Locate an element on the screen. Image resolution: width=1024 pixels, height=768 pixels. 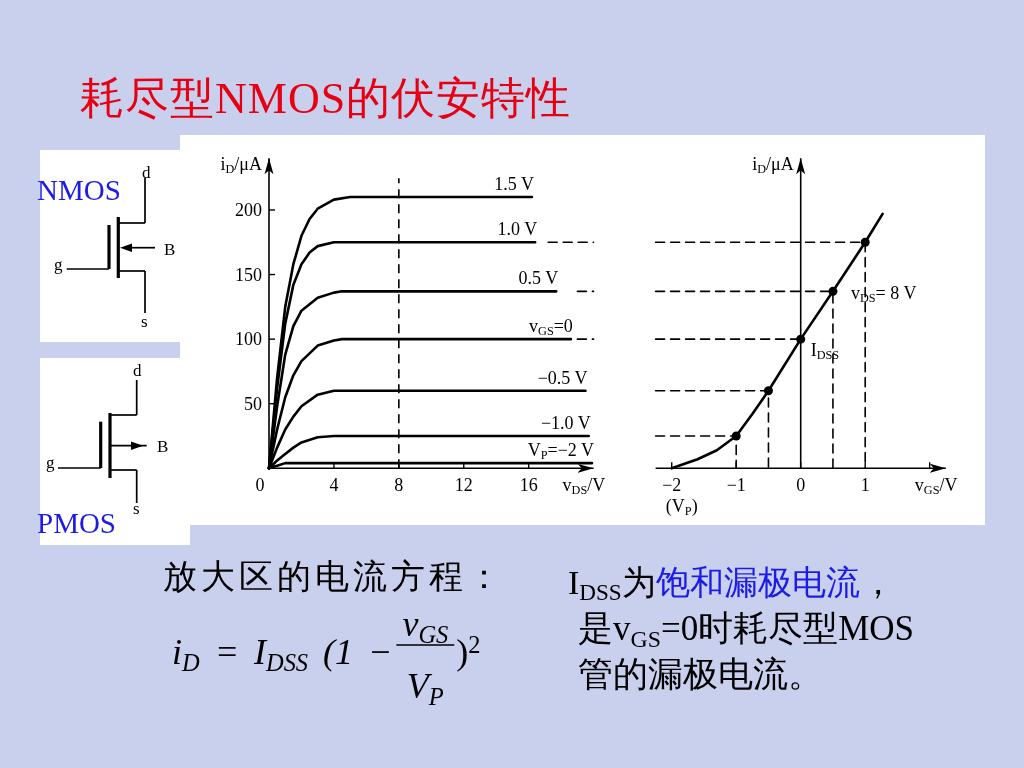
series-label: −0.5 V is located at coordinates (562, 377).